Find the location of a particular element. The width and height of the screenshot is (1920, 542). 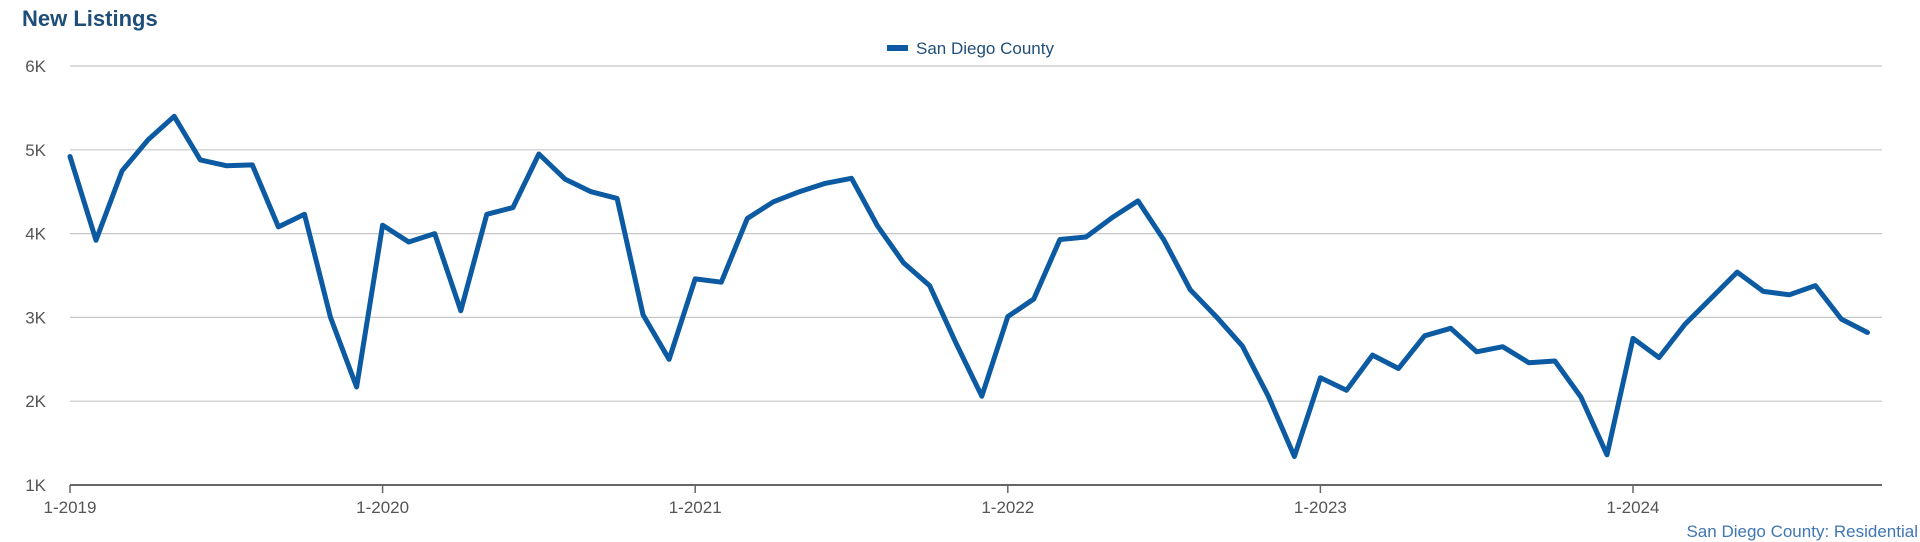

y-tick-label: 1K is located at coordinates (35, 485).